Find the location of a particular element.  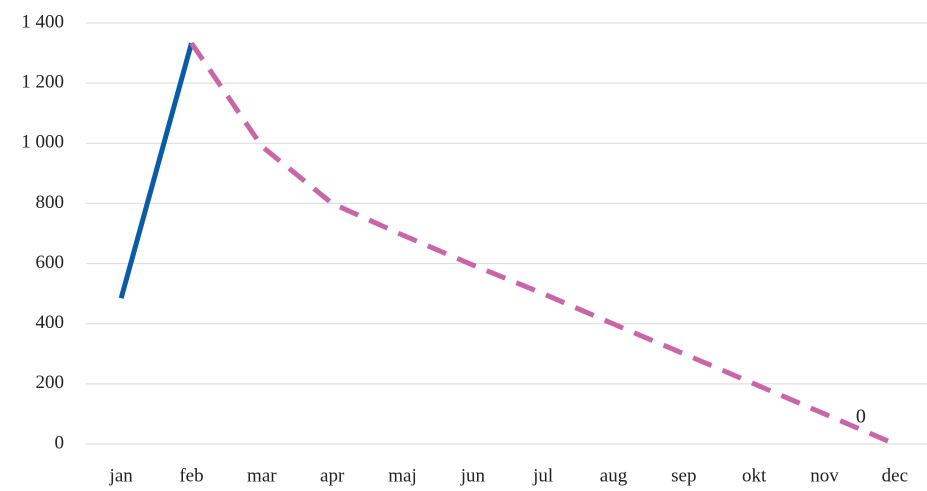

y-tick-label: 1 000 is located at coordinates (42, 142).